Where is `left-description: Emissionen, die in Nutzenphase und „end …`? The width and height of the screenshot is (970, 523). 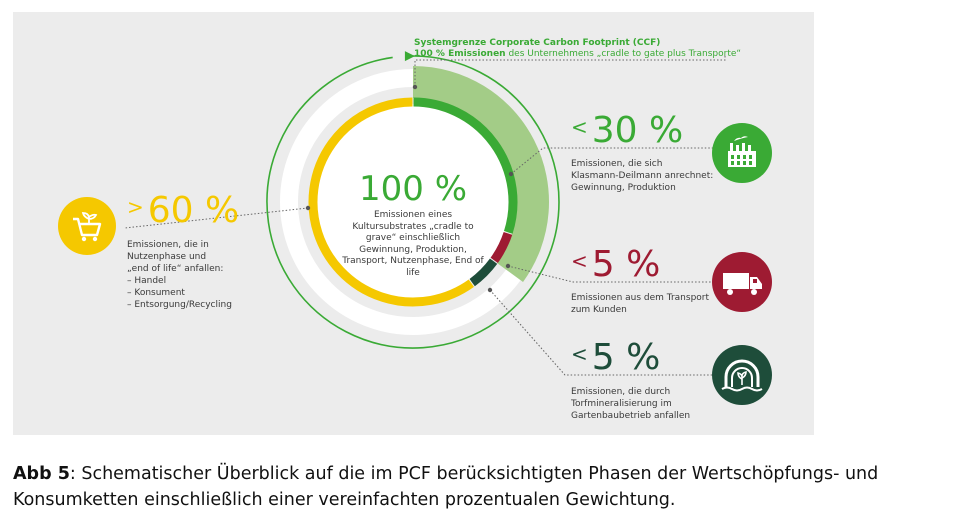
left-description: Emissionen, die in Nutzenphase und „end … is located at coordinates (179, 275).